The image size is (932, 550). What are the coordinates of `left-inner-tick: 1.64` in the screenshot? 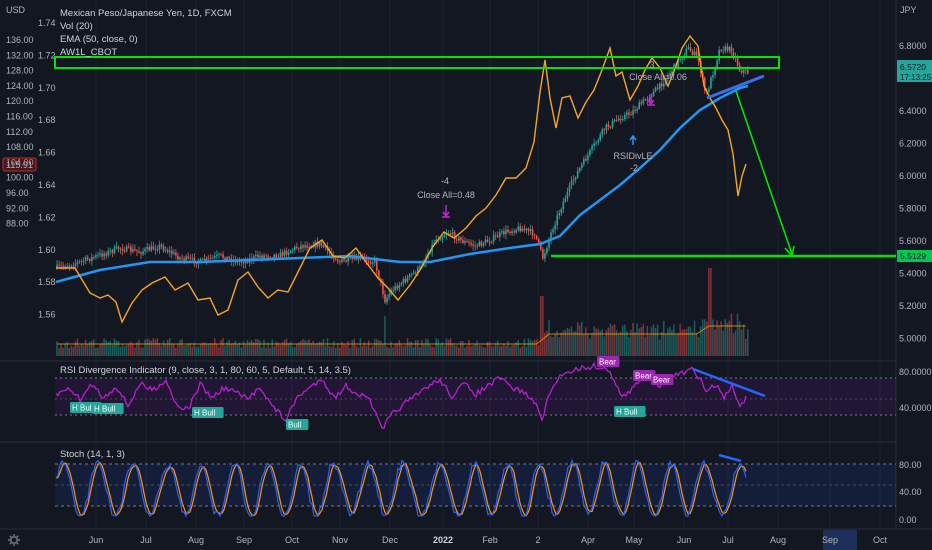 It's located at (47, 185).